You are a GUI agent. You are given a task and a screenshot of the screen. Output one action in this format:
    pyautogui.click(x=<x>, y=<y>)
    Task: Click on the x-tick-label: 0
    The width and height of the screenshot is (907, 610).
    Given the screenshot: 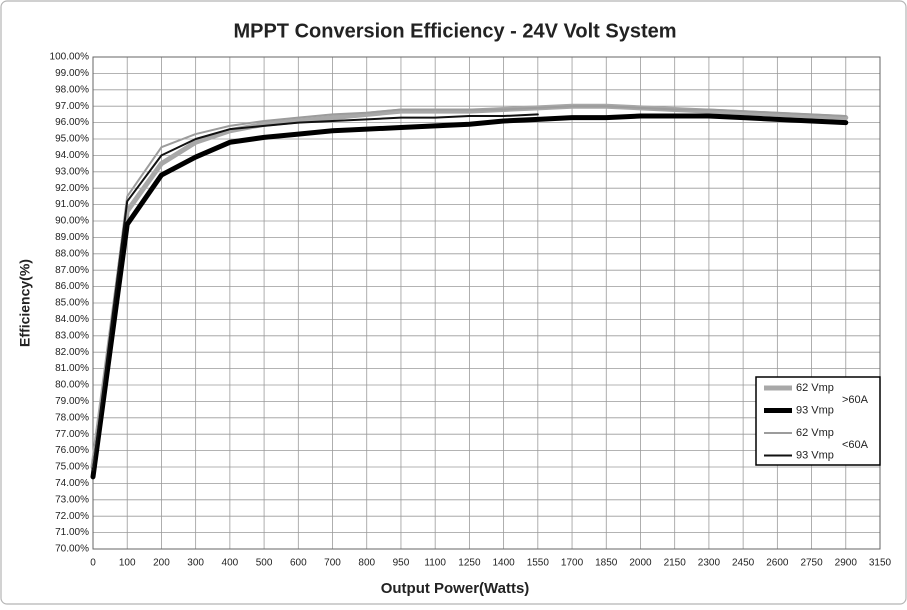 What is the action you would take?
    pyautogui.click(x=93, y=563)
    